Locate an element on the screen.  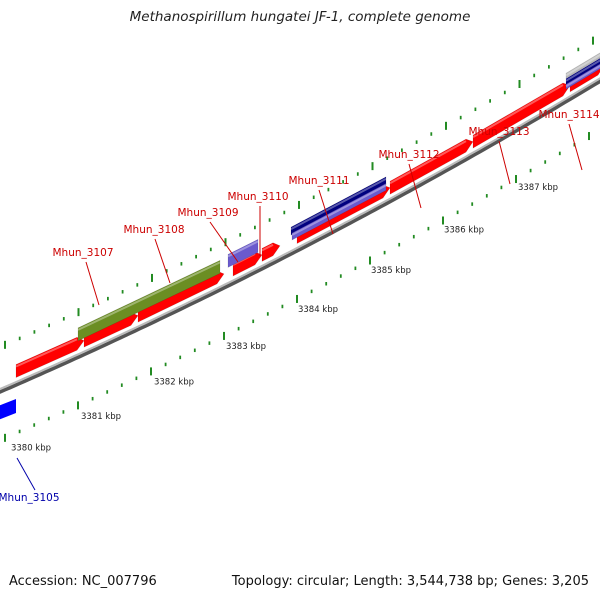
accession-text: Accession: NC_007796 is located at coordinates (83, 581).